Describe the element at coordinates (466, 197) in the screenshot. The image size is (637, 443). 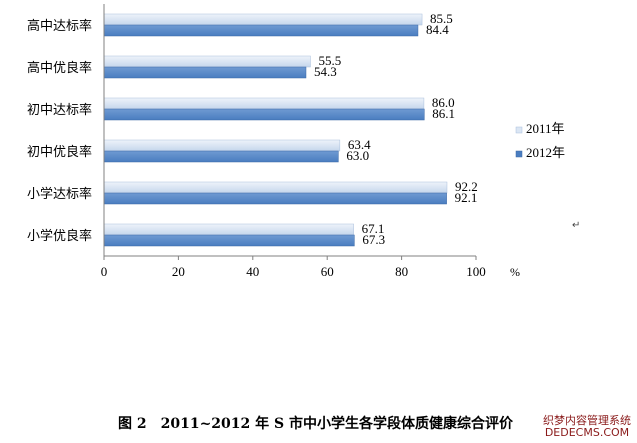
I see `data-label: 92.1` at that location.